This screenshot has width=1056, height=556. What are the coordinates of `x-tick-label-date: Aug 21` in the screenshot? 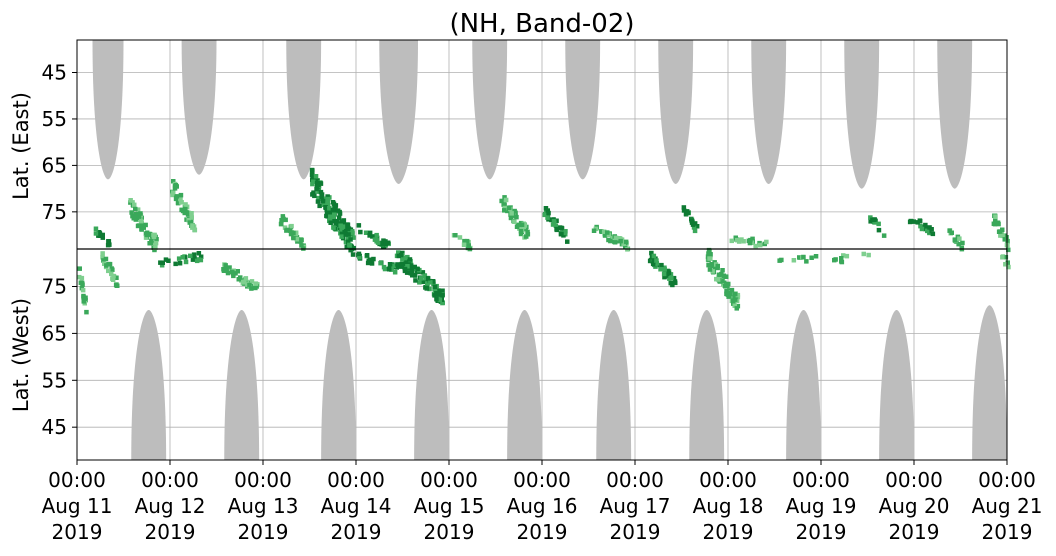 It's located at (1007, 506).